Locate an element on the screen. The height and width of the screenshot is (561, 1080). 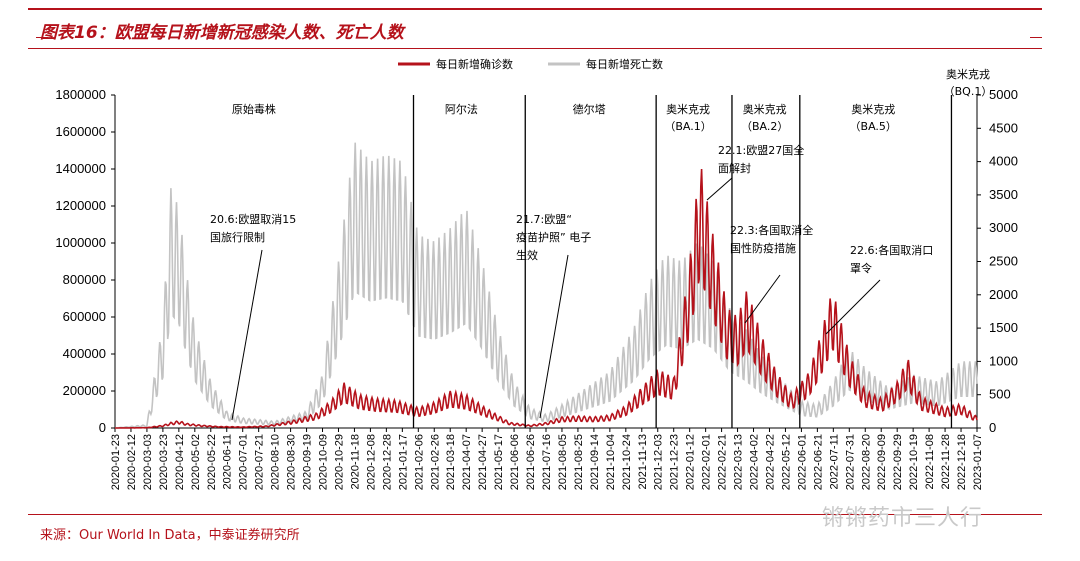
x-tick-label: 2022-11-28 is located at coordinates (946, 461).